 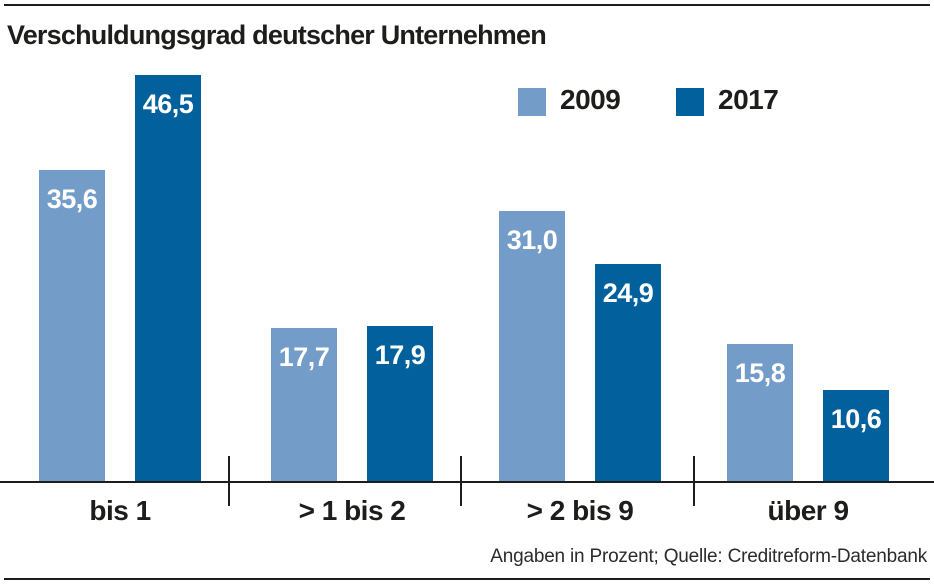 I want to click on bar-2017-category-4: 10,6, so click(x=856, y=436).